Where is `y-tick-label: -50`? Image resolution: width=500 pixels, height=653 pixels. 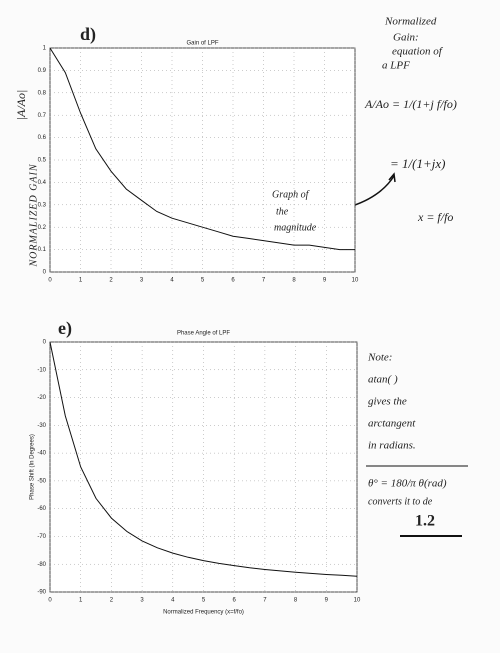 y-tick-label: -50 is located at coordinates (41, 481).